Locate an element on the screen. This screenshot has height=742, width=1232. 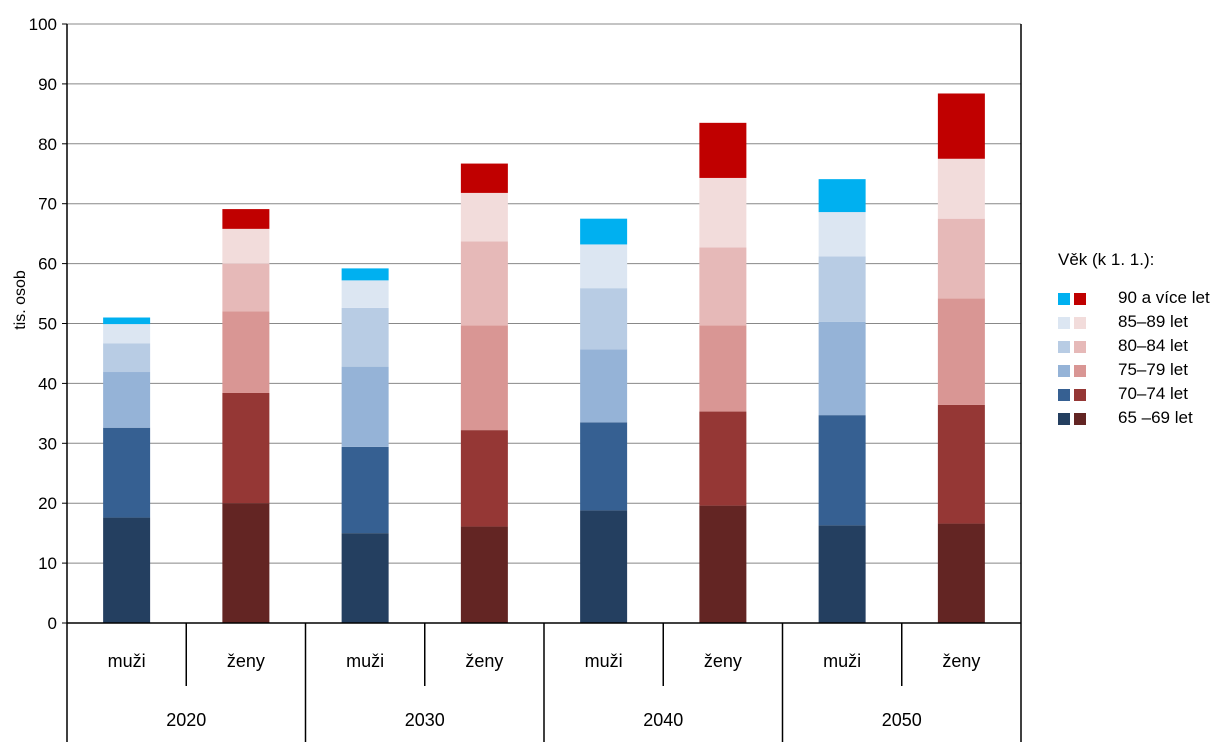
legend-label: 80–84 let is located at coordinates (1153, 345).